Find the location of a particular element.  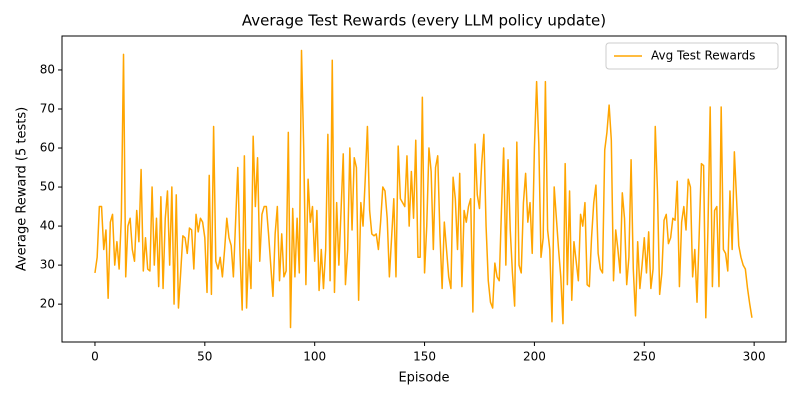

legend-box is located at coordinates (692, 56).